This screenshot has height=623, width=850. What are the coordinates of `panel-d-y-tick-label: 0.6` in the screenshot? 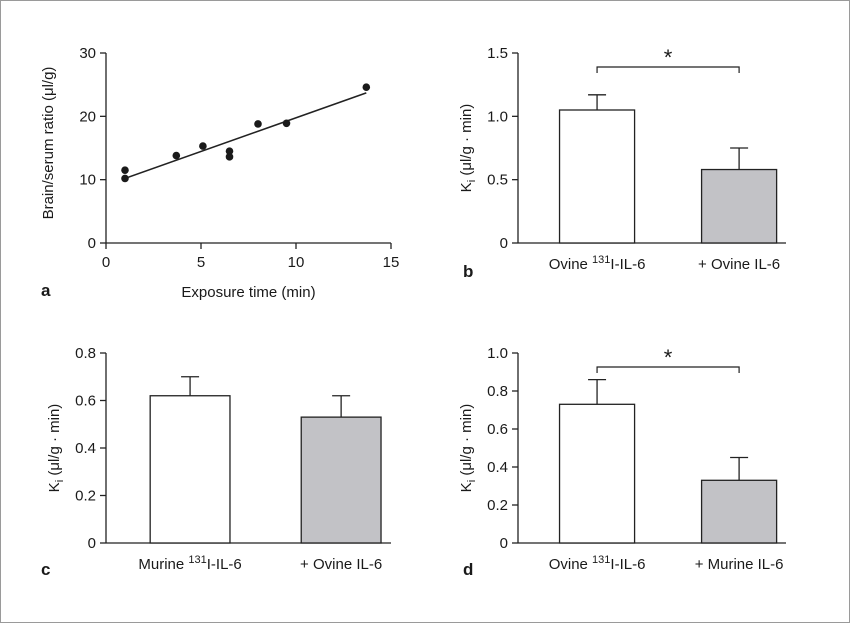 It's located at (497, 429).